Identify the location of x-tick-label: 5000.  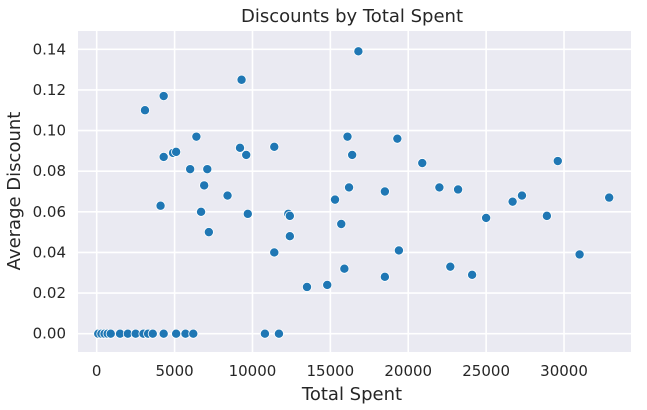
(174, 371).